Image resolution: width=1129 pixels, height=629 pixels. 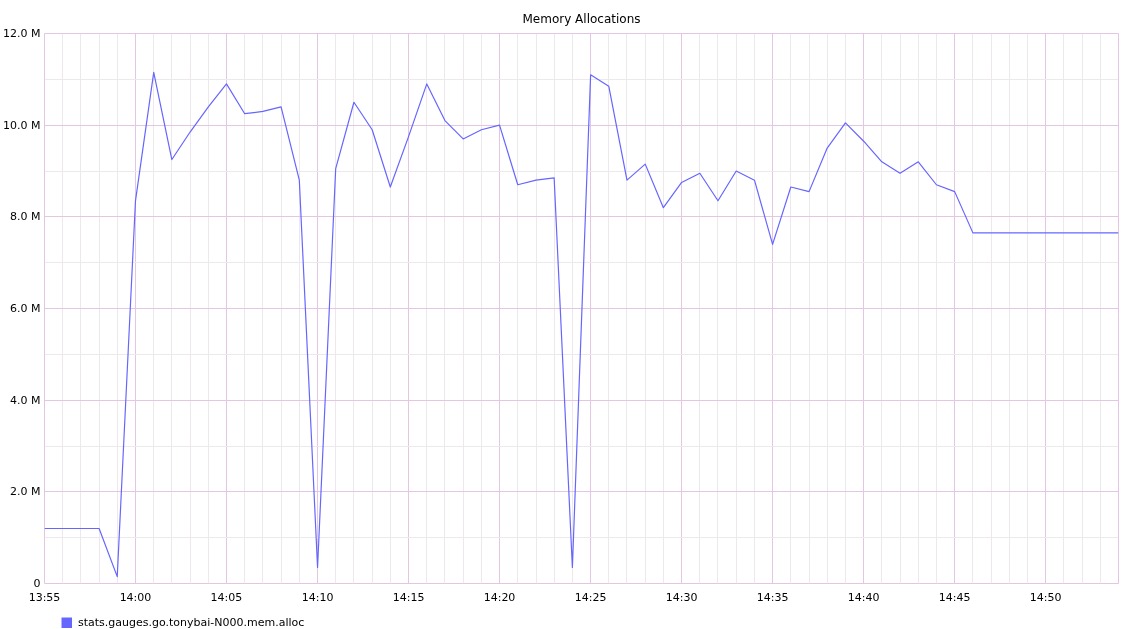 What do you see at coordinates (772, 597) in the screenshot?
I see `x-tick-label: 14:35` at bounding box center [772, 597].